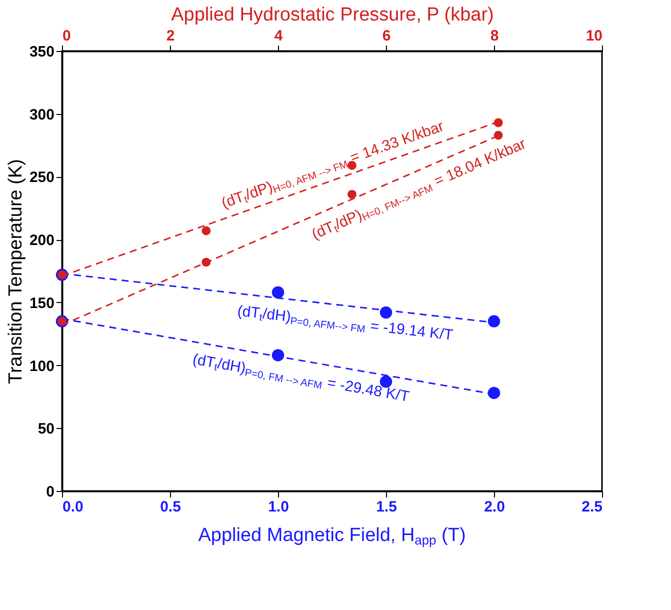  I want to click on y-tick-label: 150, so click(41, 303).